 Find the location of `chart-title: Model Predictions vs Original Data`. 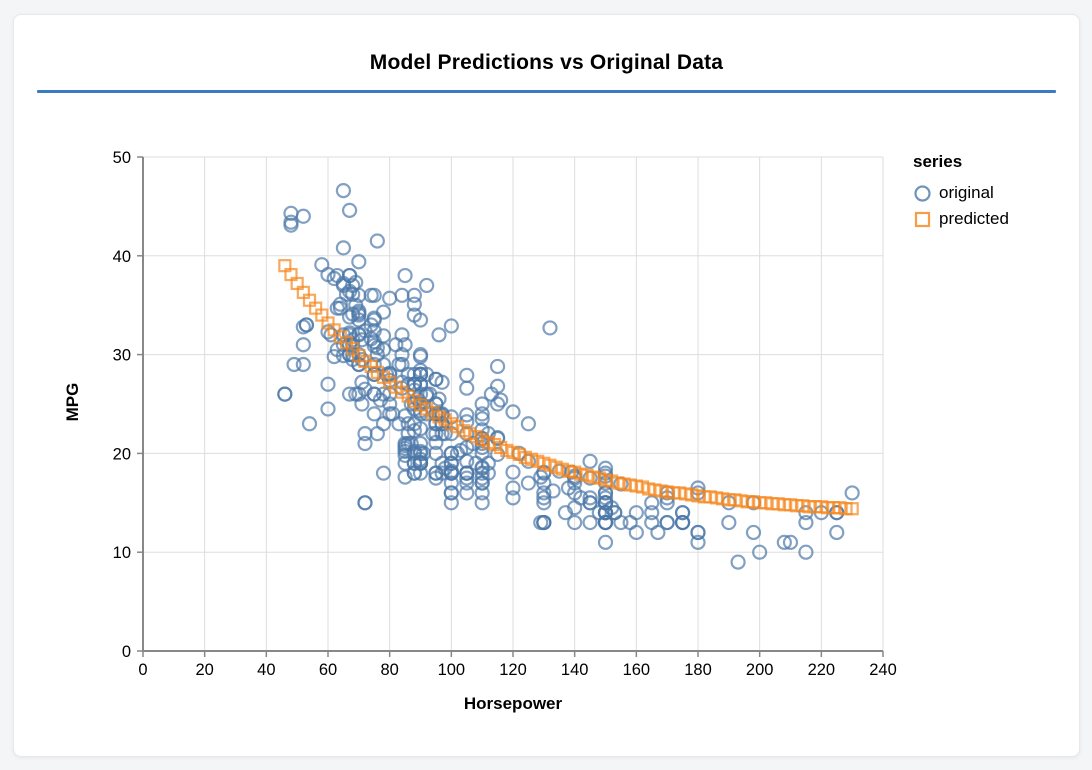

chart-title: Model Predictions vs Original Data is located at coordinates (546, 62).